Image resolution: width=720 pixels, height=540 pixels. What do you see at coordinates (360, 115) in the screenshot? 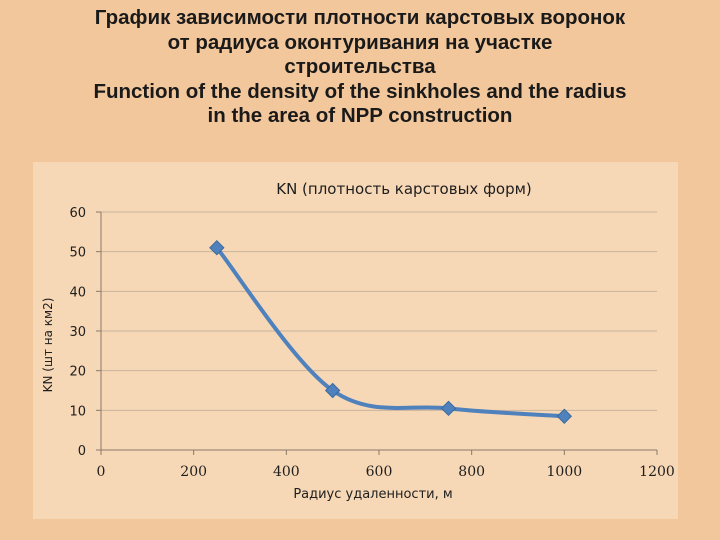
I see `title-en-line-2: in the area of NPP construction` at bounding box center [360, 115].